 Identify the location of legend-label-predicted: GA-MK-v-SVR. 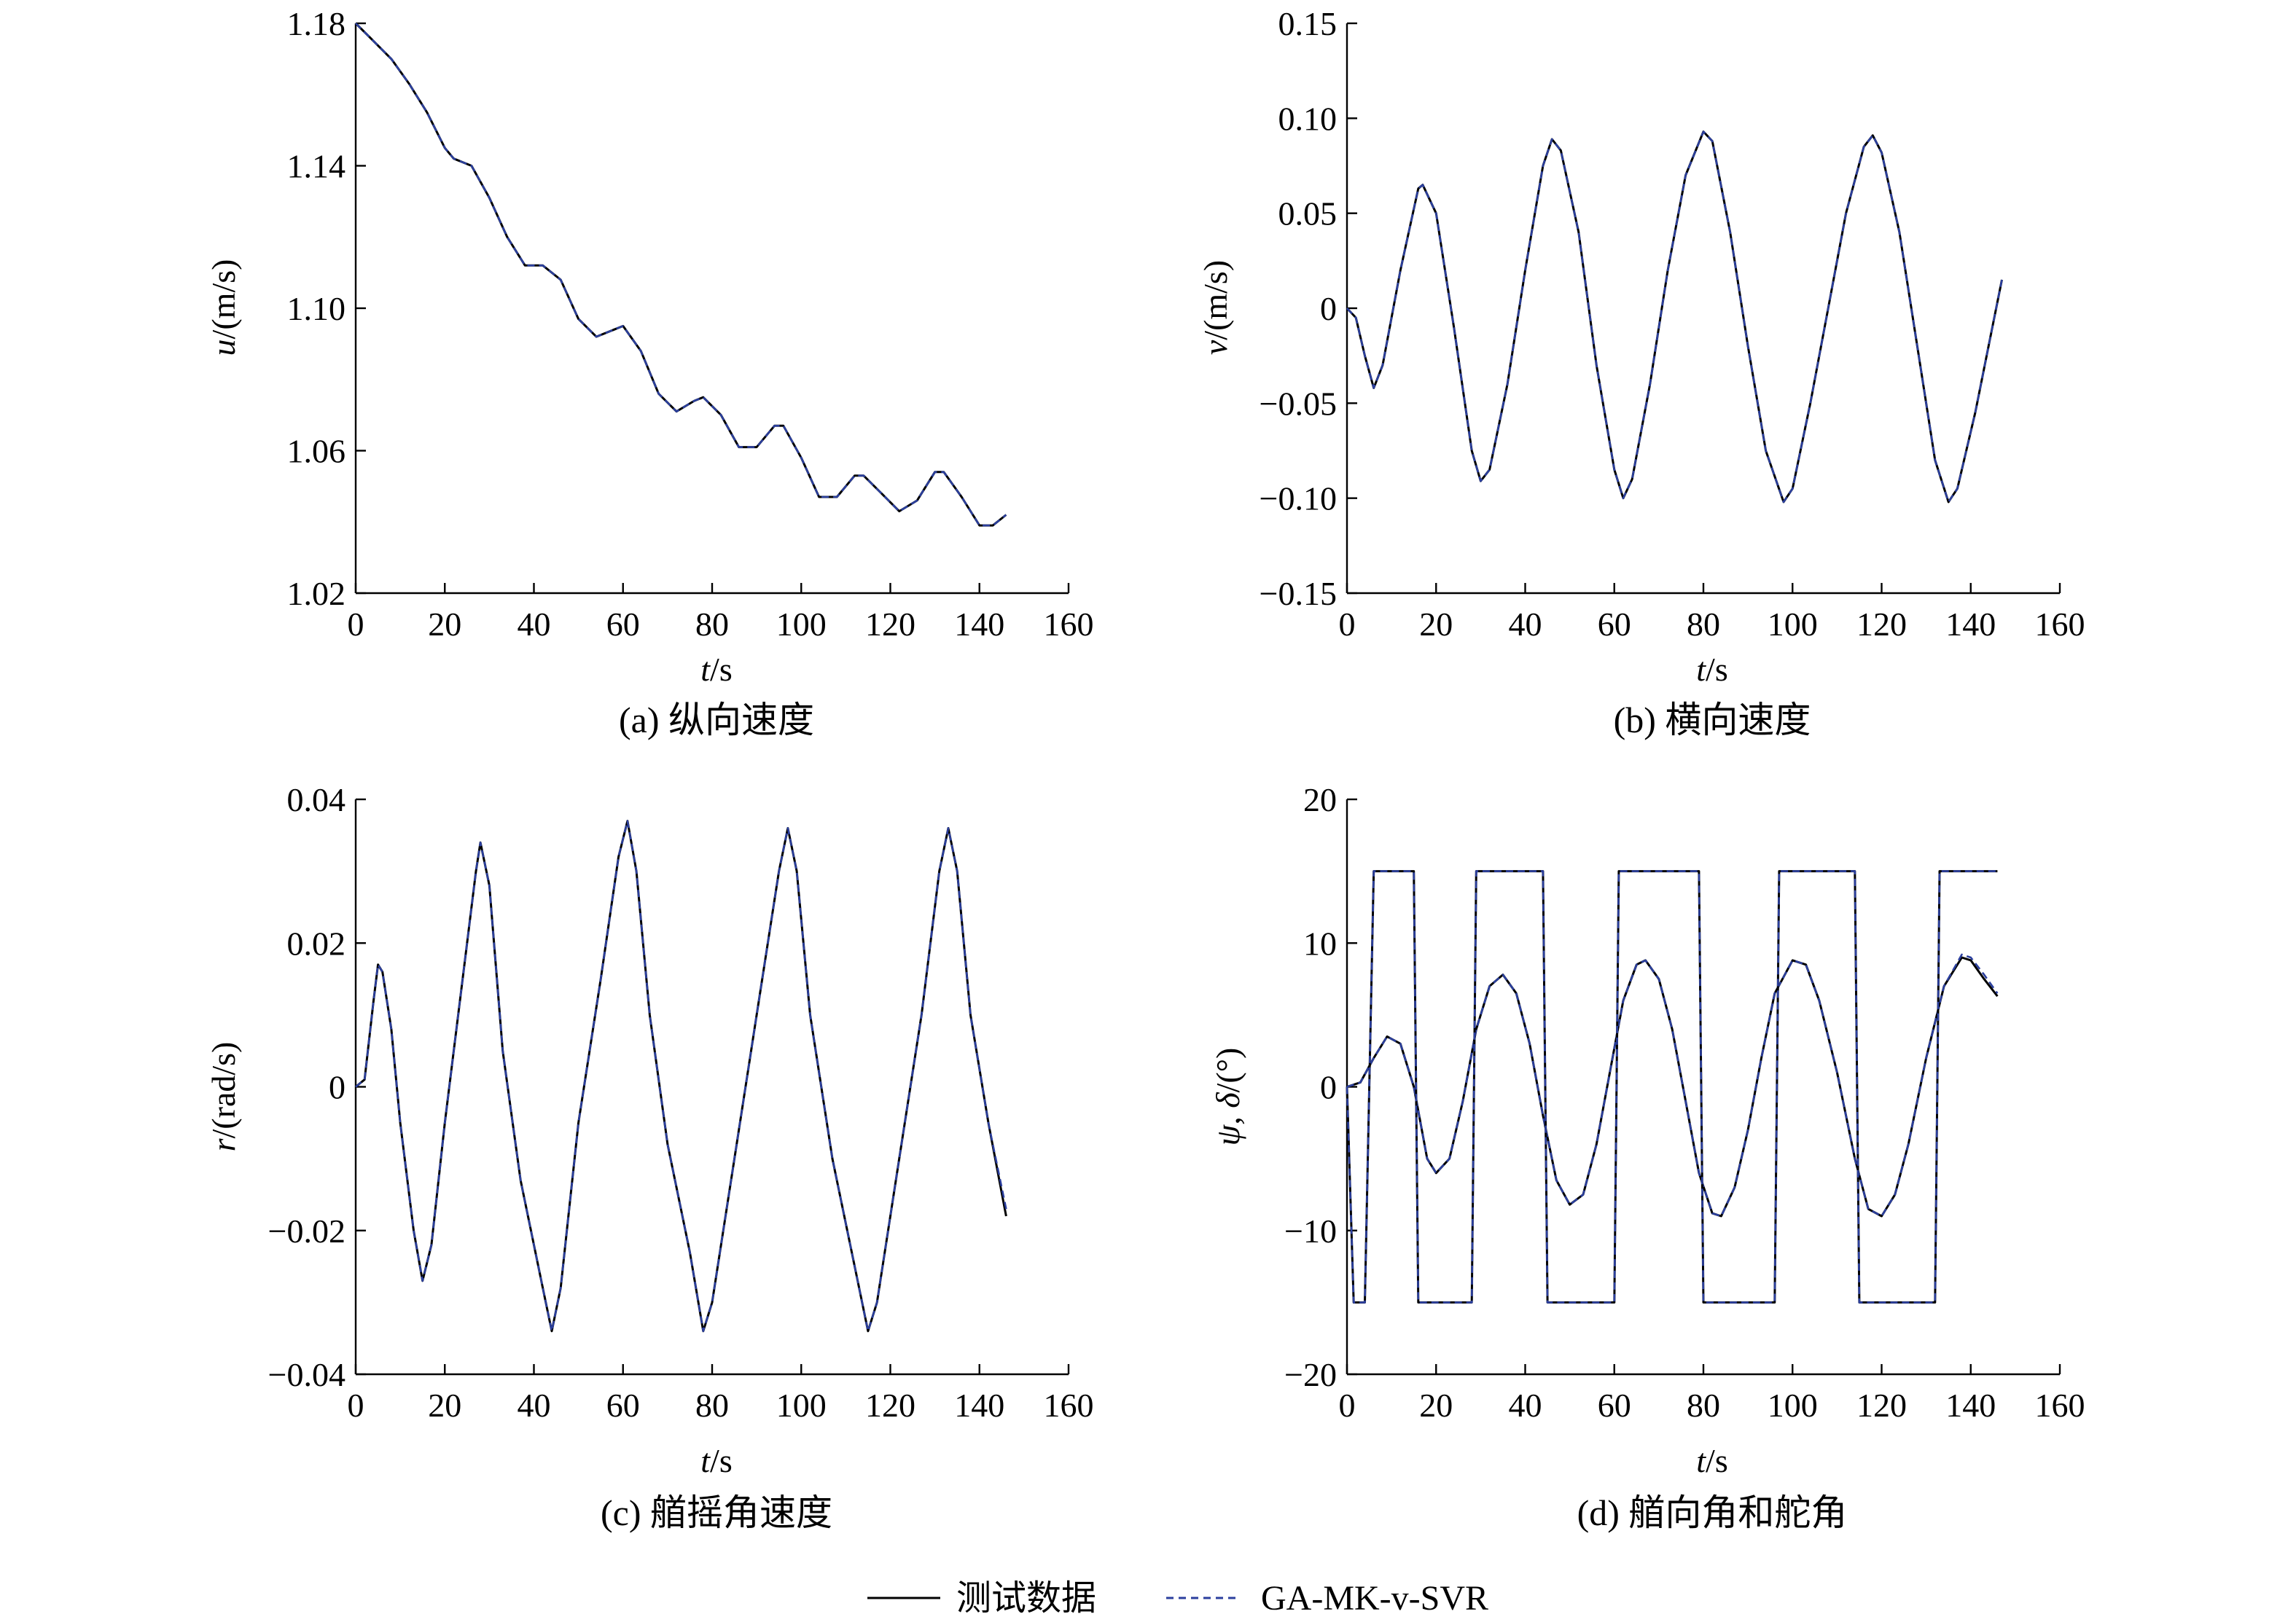
(1375, 1596).